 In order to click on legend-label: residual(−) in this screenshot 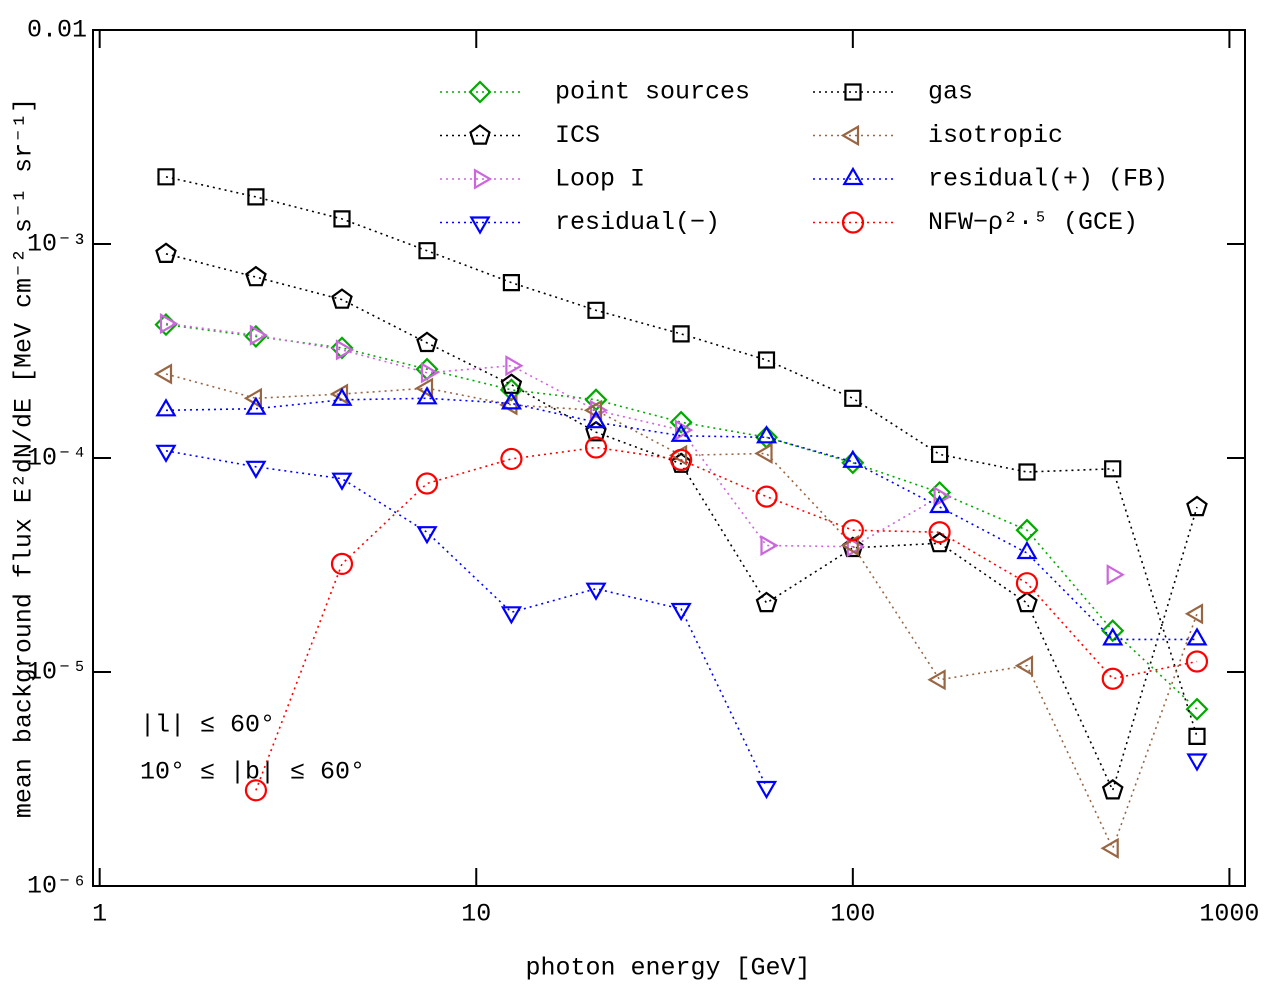, I will do `click(637, 222)`.